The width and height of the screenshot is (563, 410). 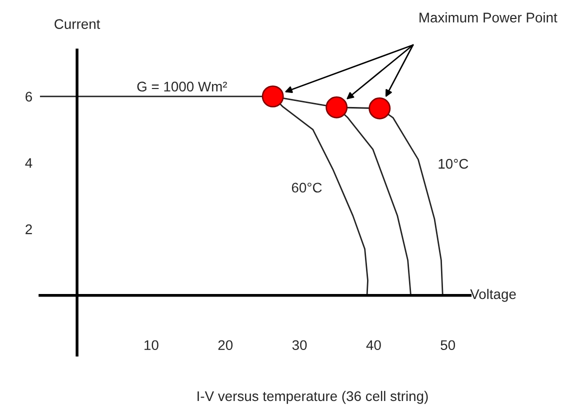 I want to click on x-tick-label: 40, so click(x=373, y=345).